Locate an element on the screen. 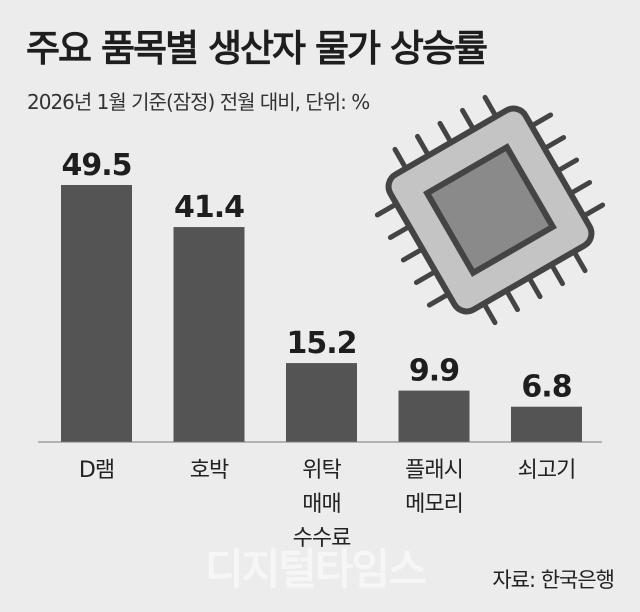 Image resolution: width=640 pixels, height=612 pixels. watermark-text: 디지털타임스 is located at coordinates (316, 569).